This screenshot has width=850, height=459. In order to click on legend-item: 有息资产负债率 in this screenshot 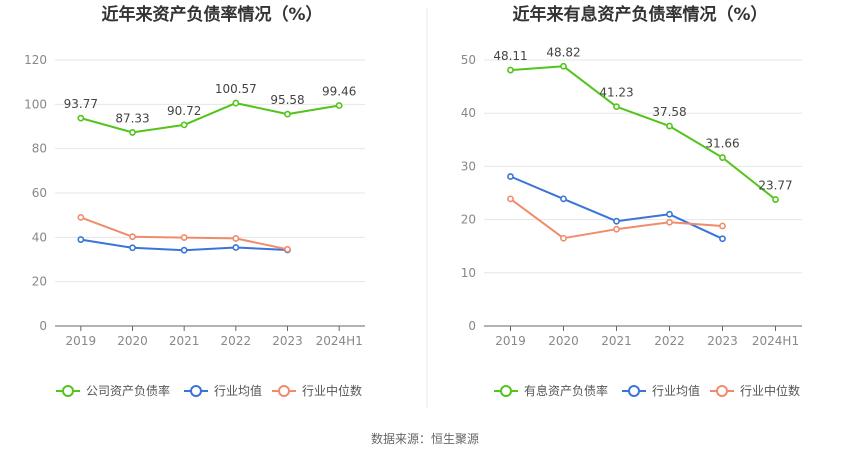, I will do `click(551, 390)`.